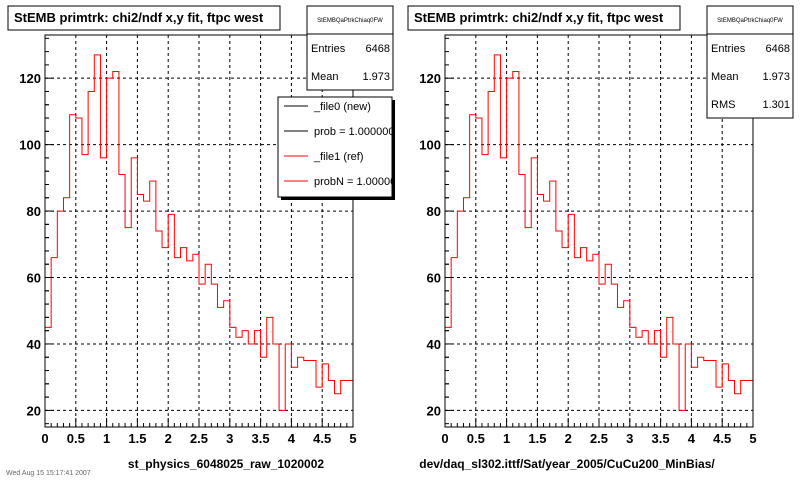 The width and height of the screenshot is (800, 480). I want to click on title-box, so click(144, 18).